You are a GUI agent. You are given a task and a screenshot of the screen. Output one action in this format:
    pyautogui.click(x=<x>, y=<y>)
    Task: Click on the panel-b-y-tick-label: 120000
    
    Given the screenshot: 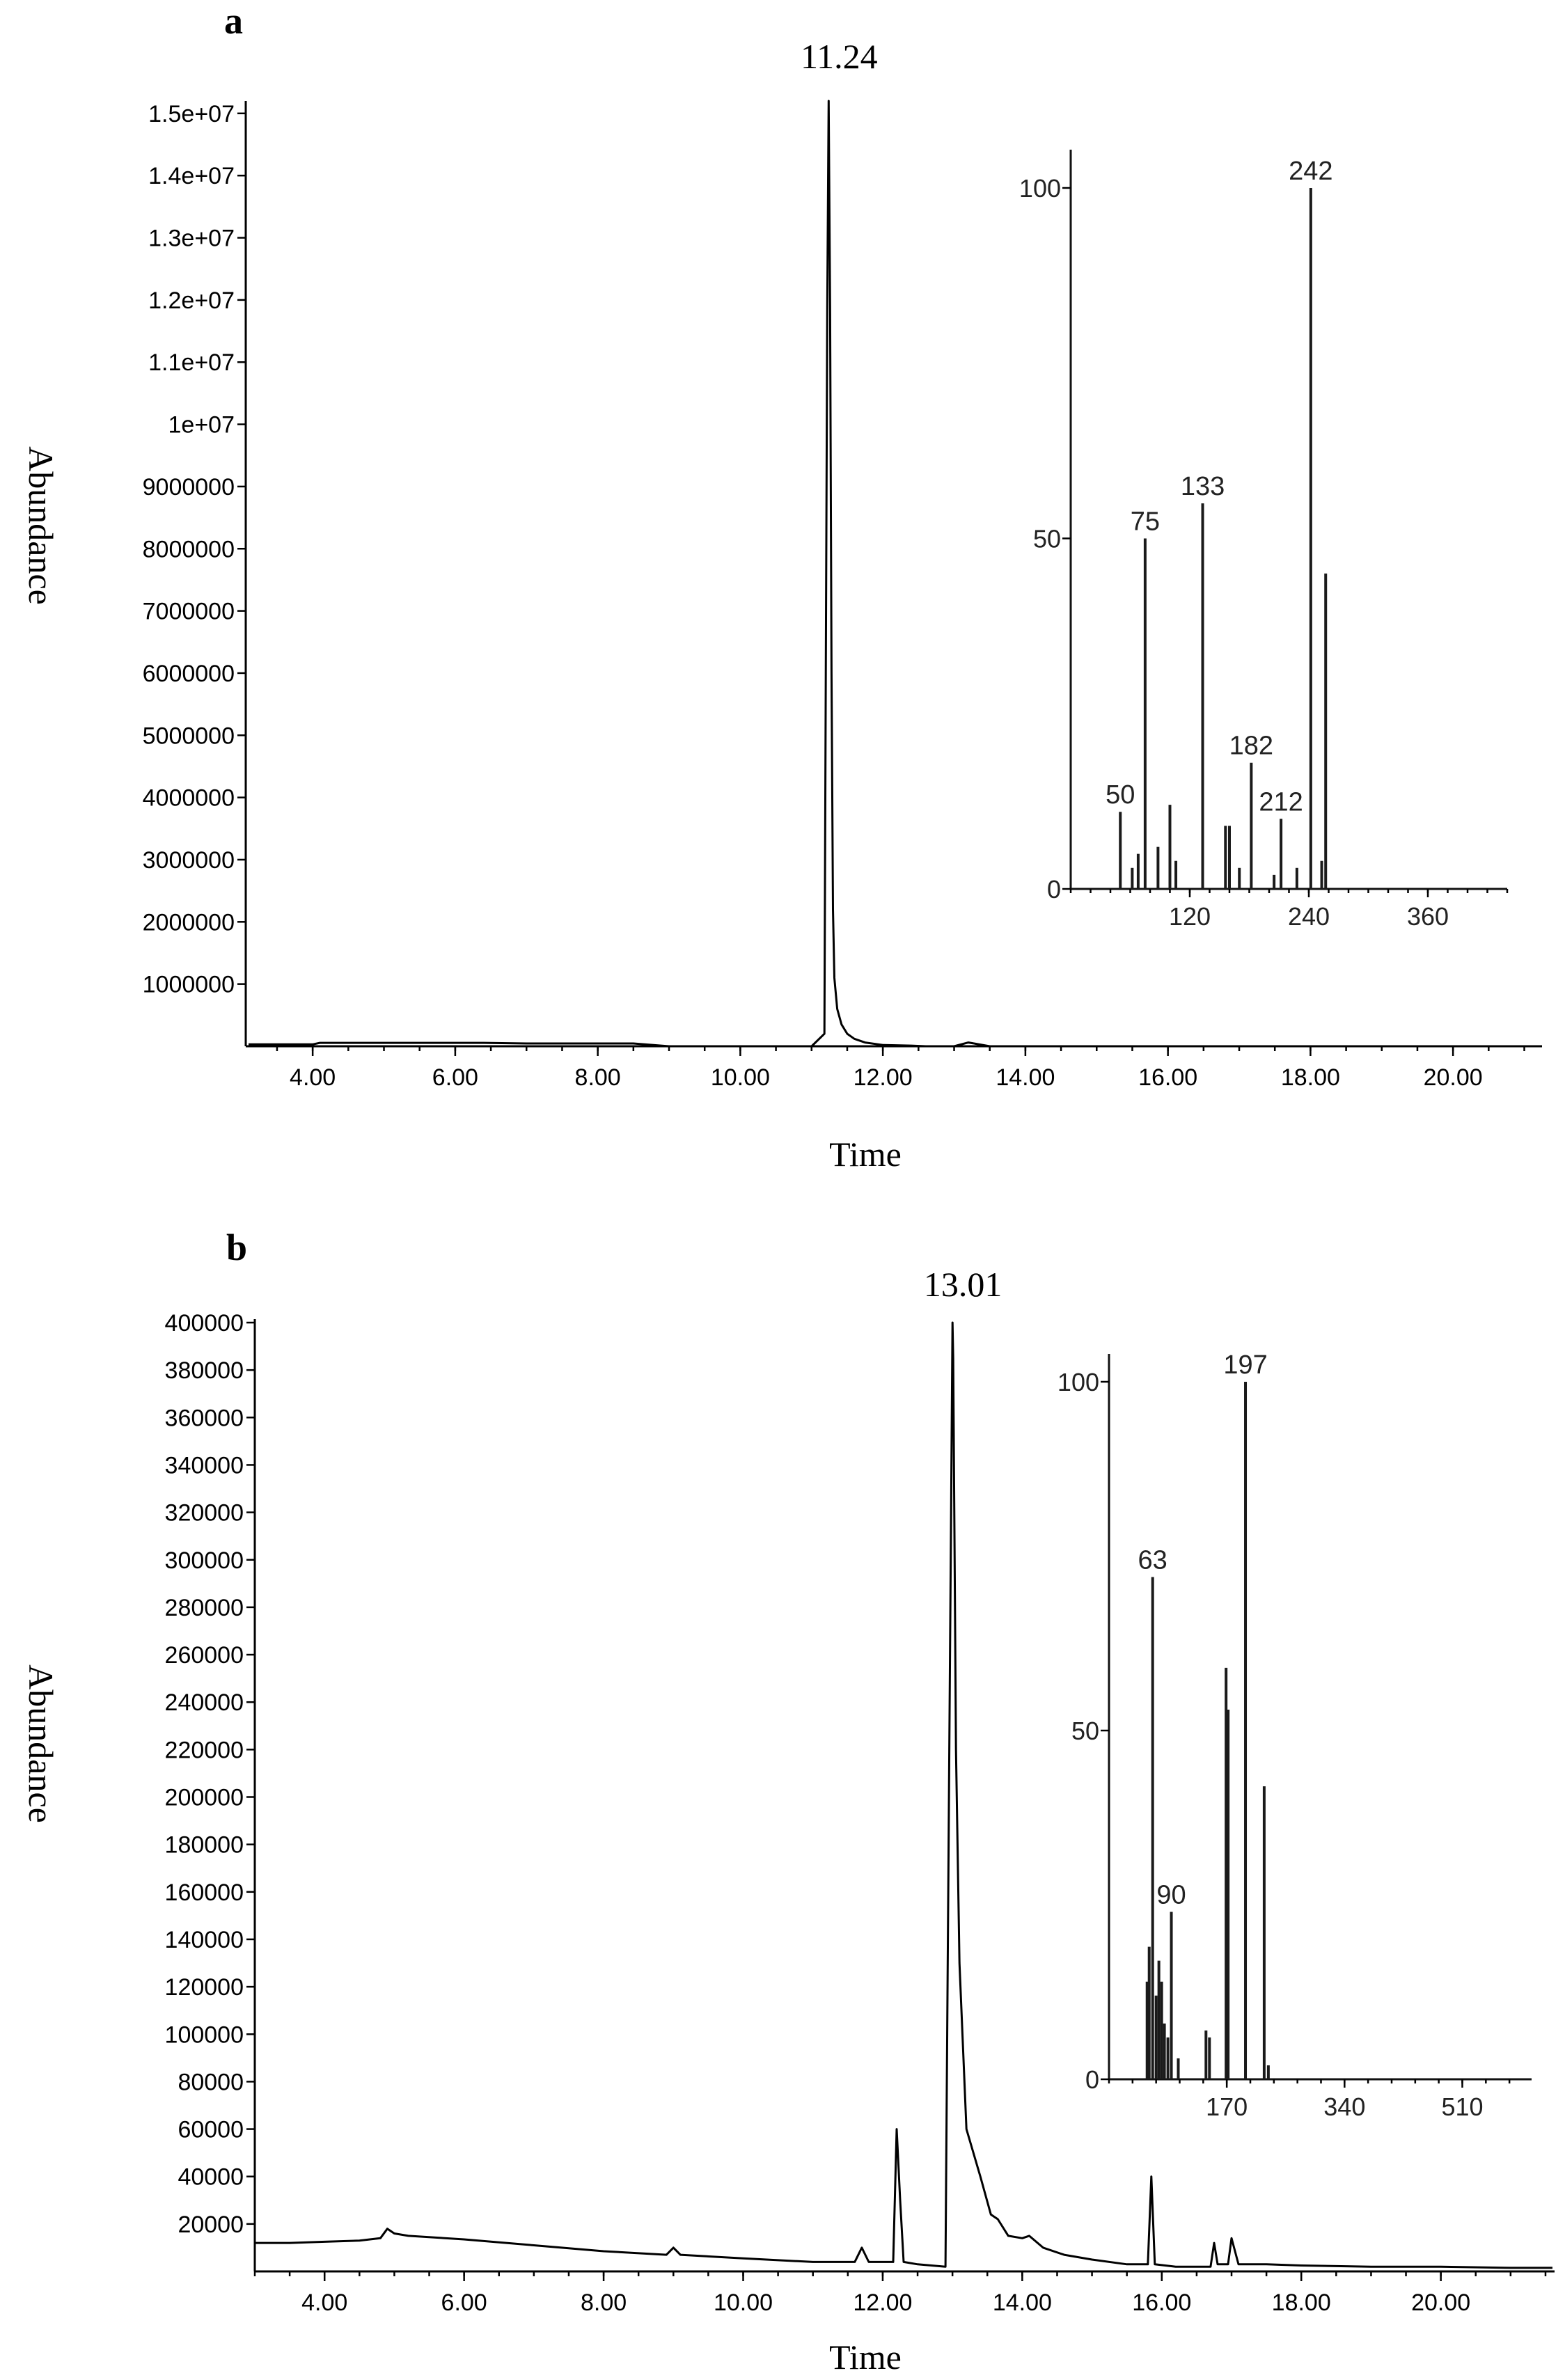 What is the action you would take?
    pyautogui.click(x=204, y=1988)
    